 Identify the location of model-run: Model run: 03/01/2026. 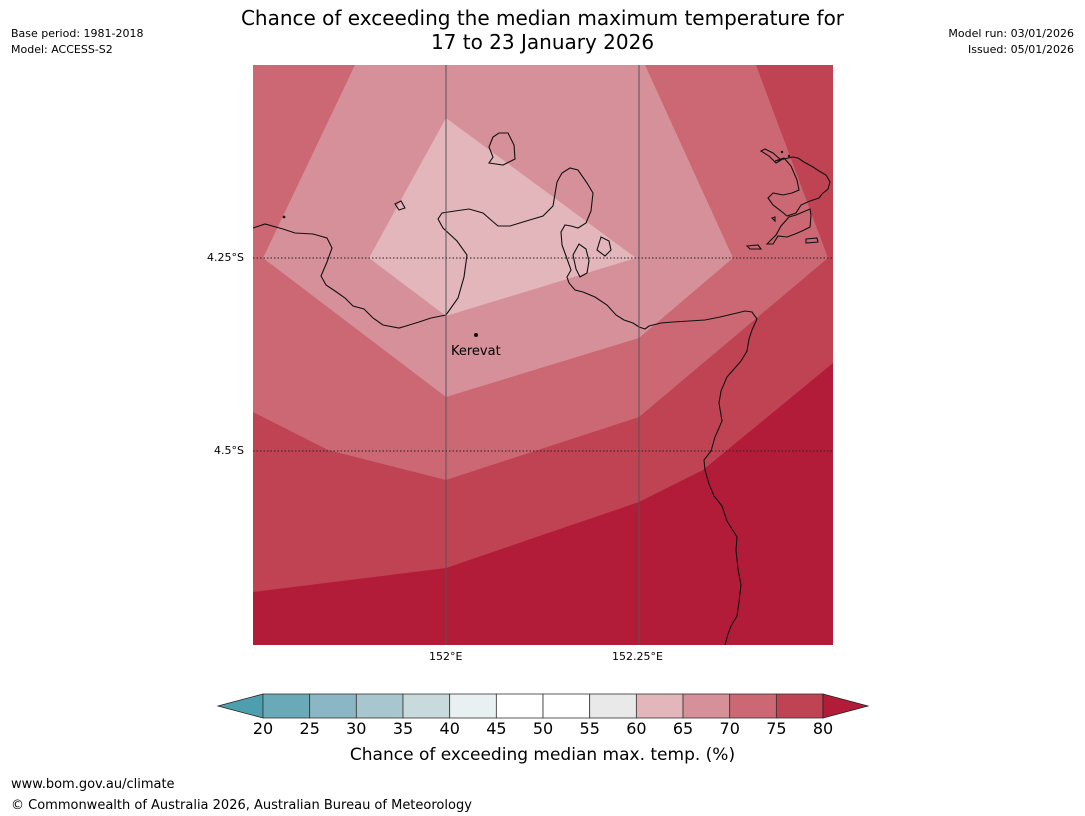
(1011, 33).